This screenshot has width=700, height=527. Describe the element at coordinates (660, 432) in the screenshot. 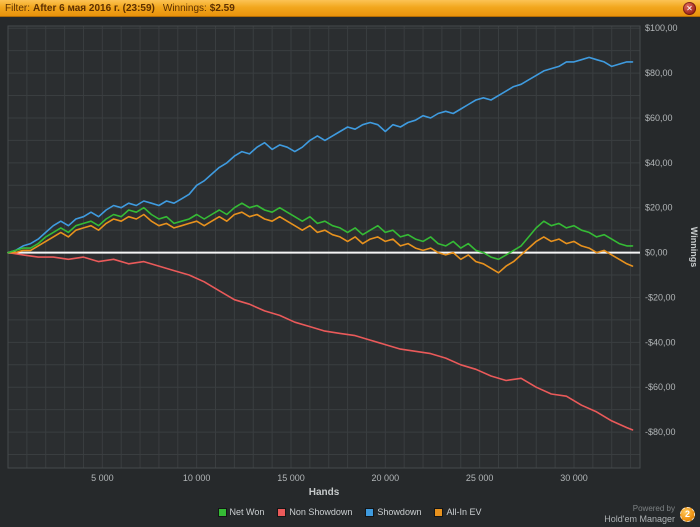

I see `svg-text: -$80,00` at that location.